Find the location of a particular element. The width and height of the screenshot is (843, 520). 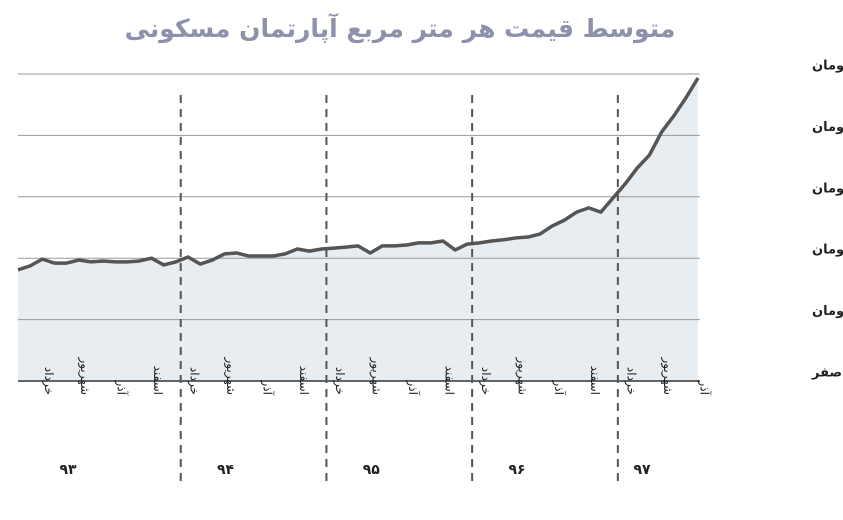

y-tick-label: ۴ میلیون تومان is located at coordinates (827, 250).